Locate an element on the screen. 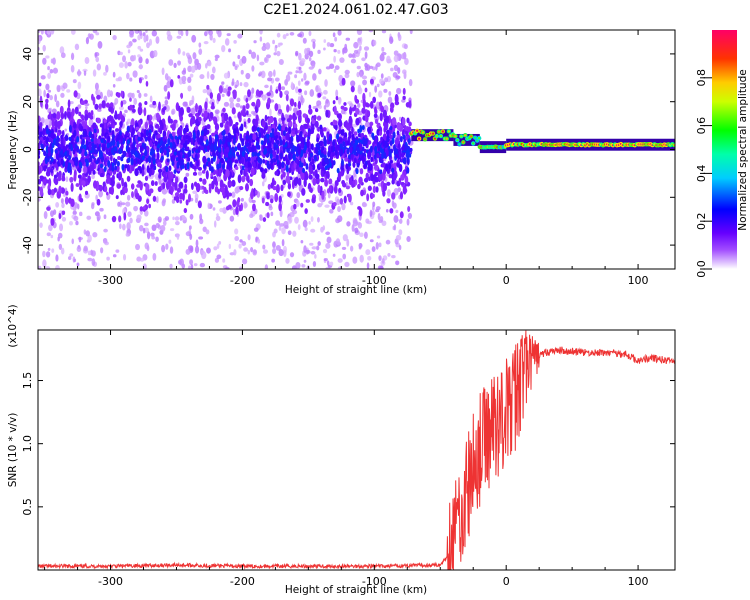  snr-xtick-label: -200 is located at coordinates (242, 581).